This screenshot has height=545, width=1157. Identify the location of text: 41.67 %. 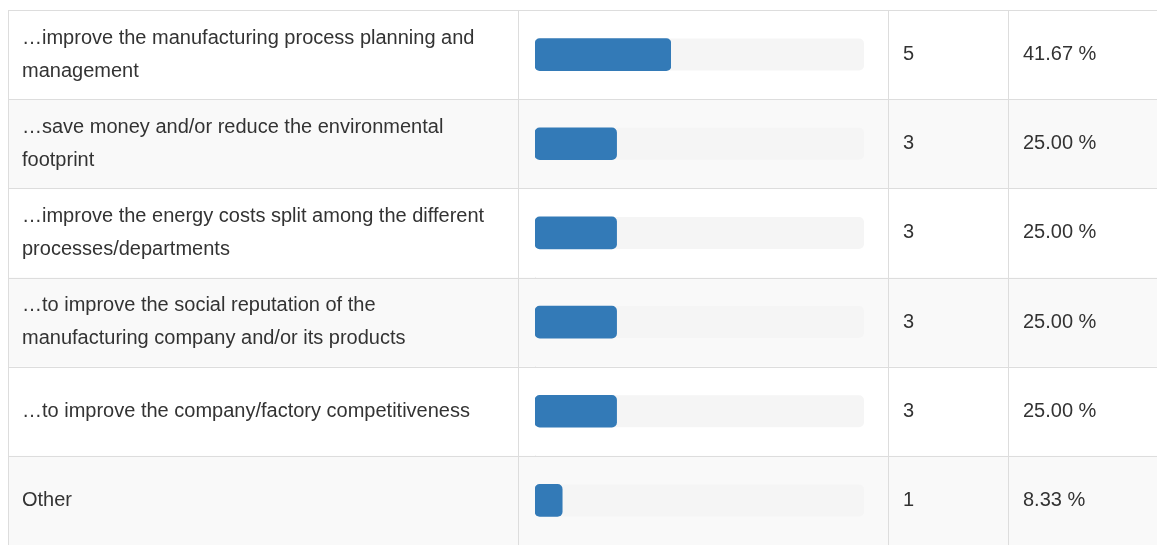
(1060, 53).